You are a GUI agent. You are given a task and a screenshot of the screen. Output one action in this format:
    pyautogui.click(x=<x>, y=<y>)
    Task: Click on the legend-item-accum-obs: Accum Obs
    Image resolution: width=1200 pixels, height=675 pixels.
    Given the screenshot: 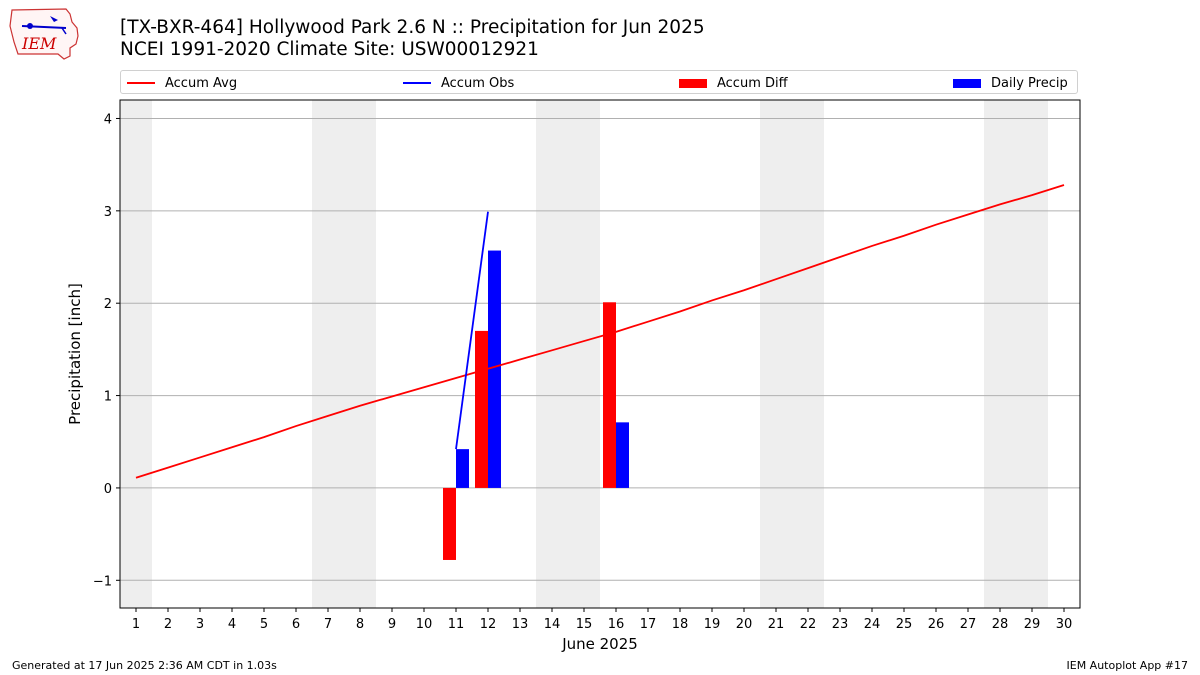 What is the action you would take?
    pyautogui.click(x=458, y=83)
    